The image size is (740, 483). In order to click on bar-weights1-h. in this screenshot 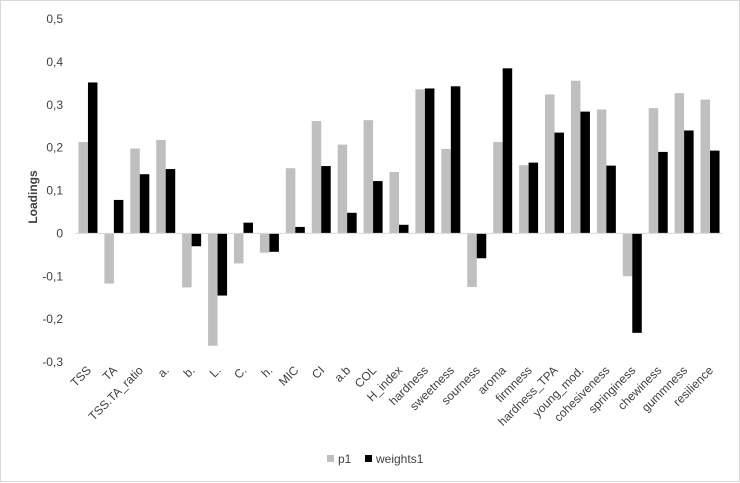, I will do `click(274, 242)`.